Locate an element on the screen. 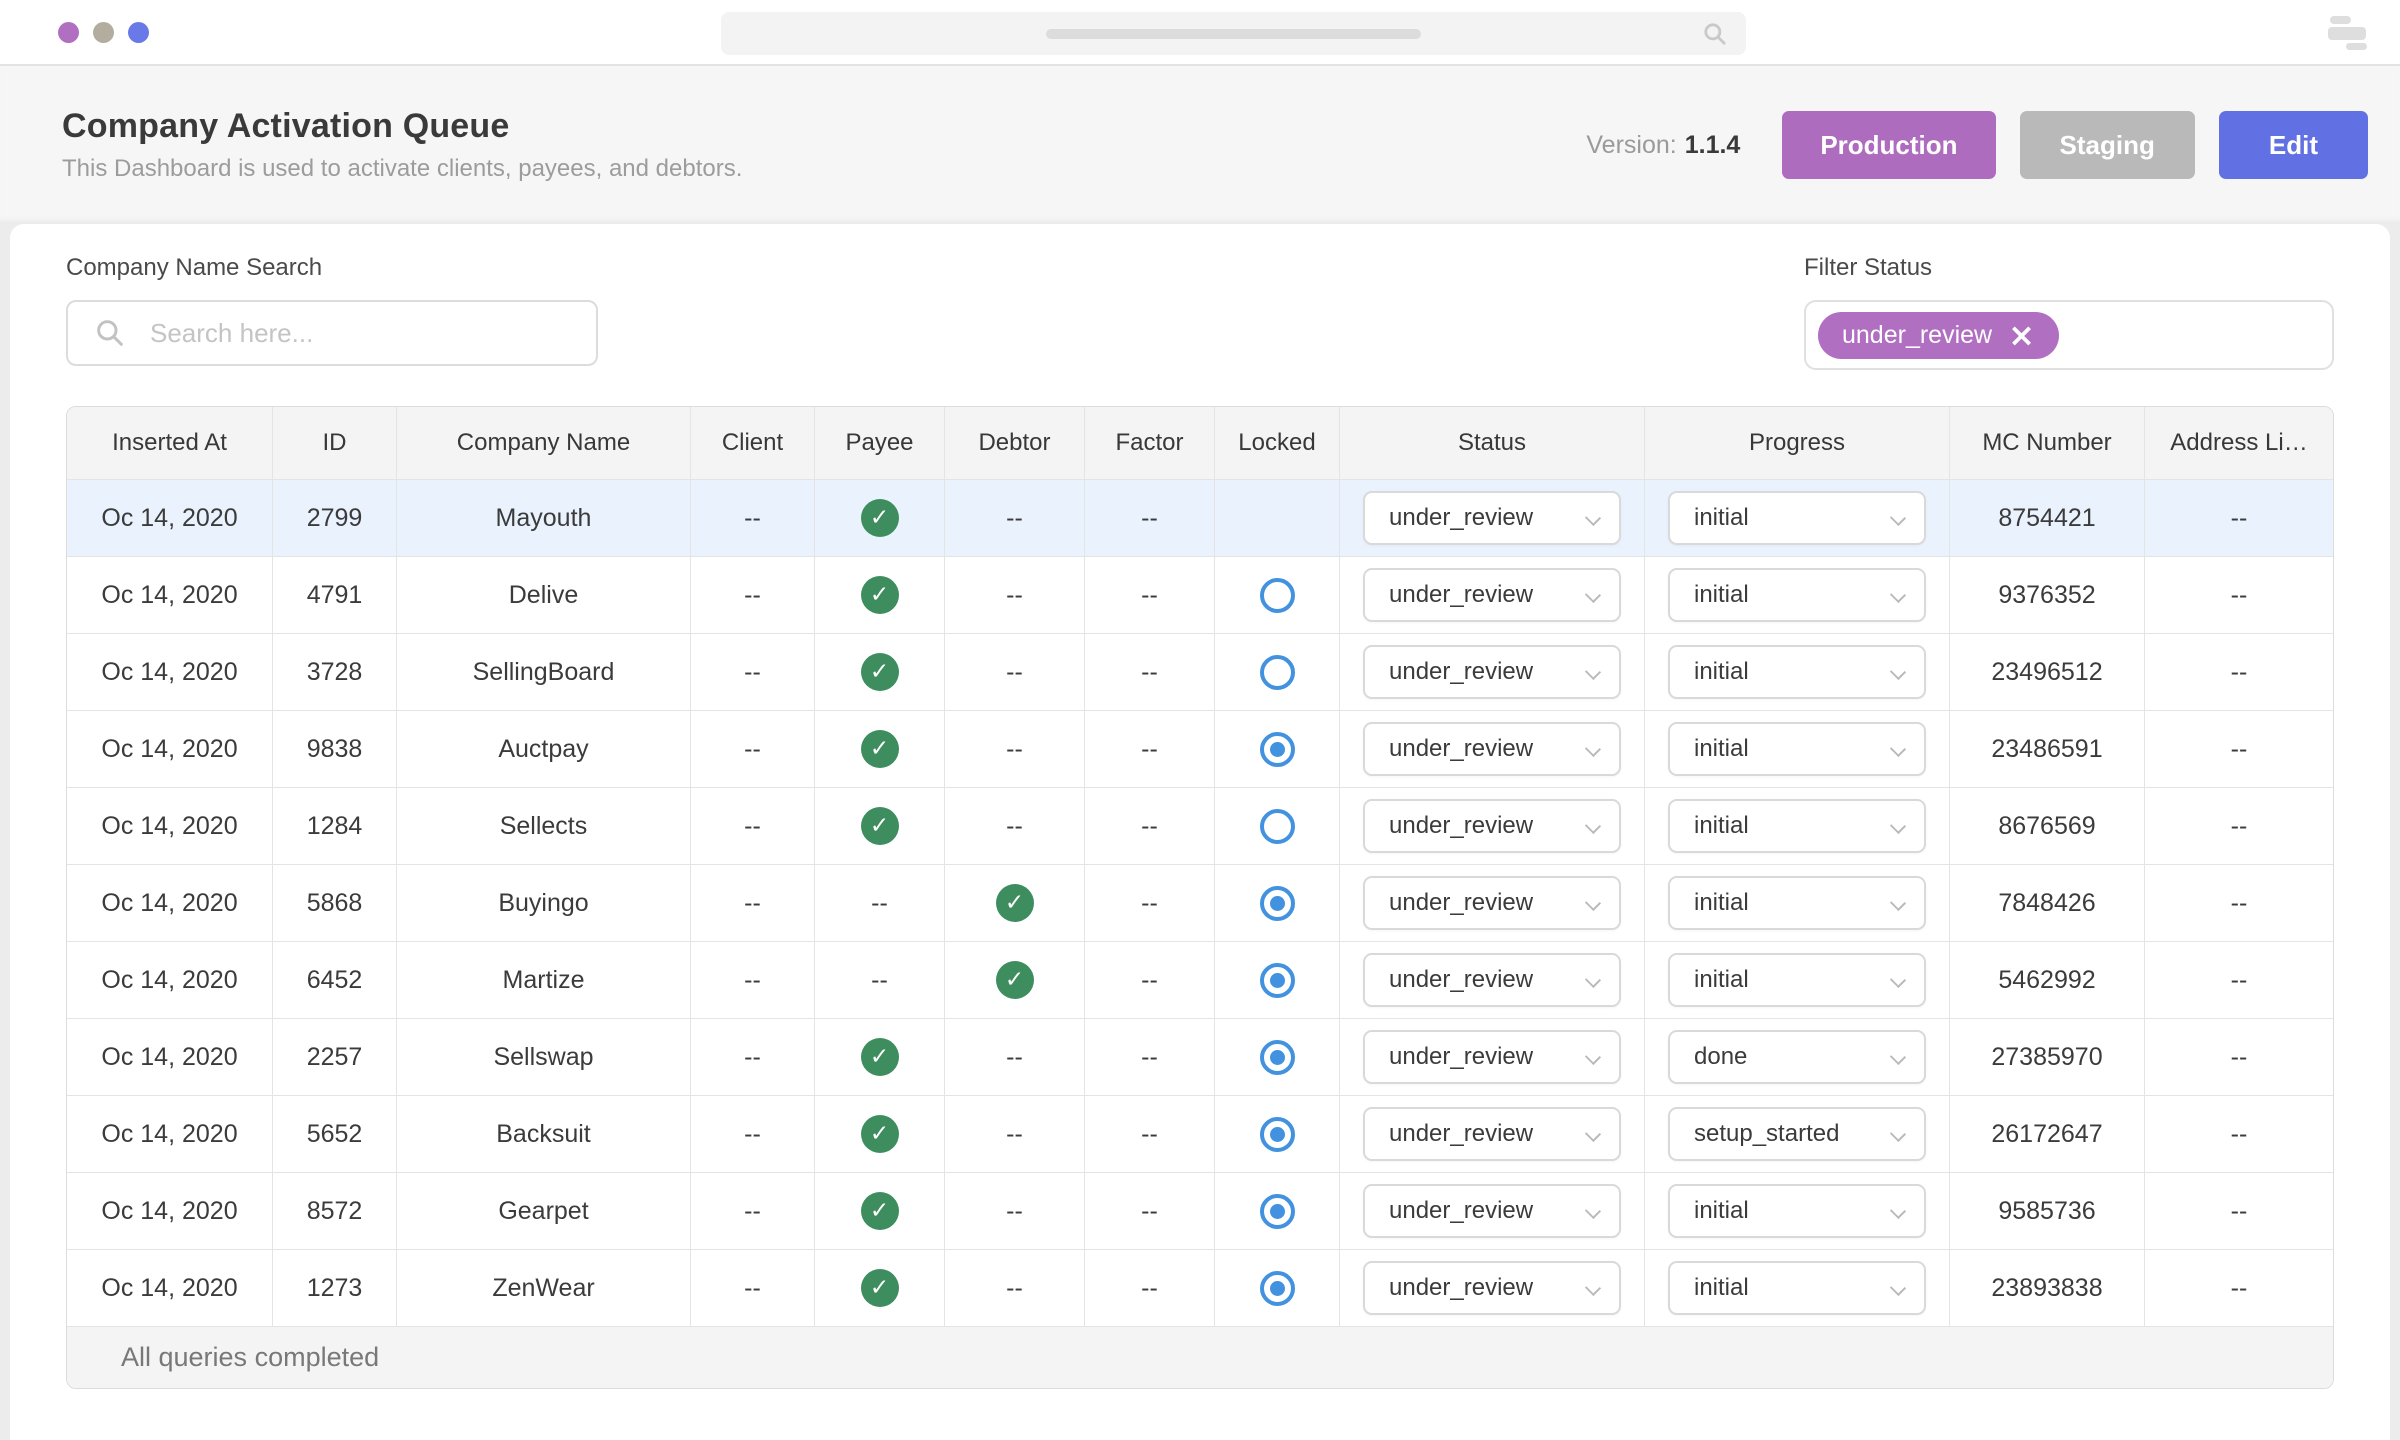  edit-button: Edit is located at coordinates (2293, 145).